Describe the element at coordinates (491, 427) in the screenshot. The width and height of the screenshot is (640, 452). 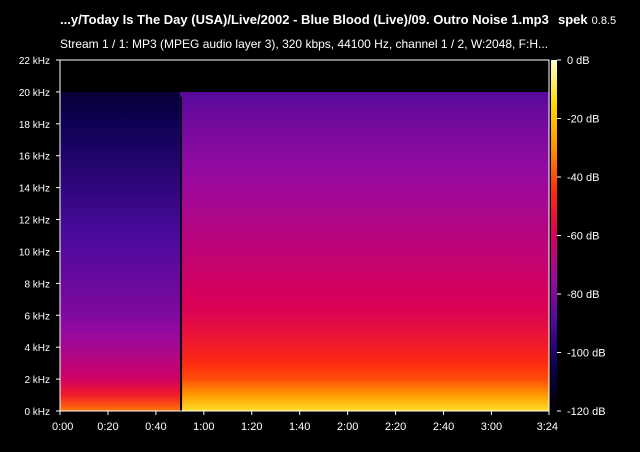
I see `x-tick-label: 3:00` at that location.